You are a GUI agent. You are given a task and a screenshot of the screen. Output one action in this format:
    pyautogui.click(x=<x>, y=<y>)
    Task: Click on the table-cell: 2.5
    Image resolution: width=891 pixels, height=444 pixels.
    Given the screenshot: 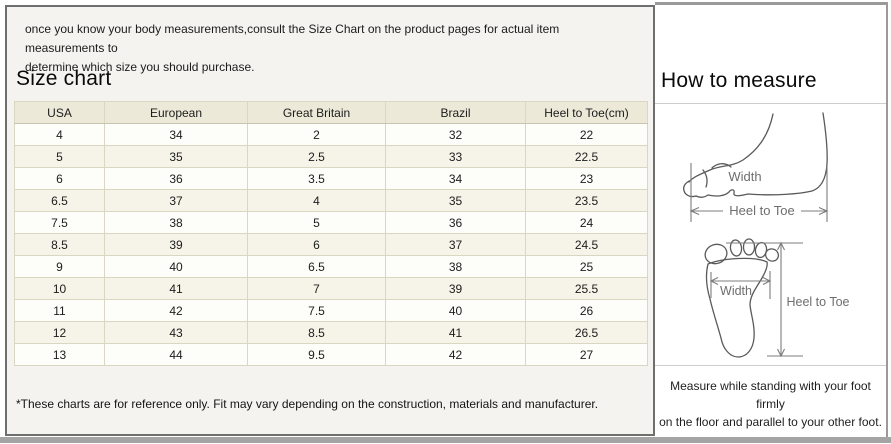 What is the action you would take?
    pyautogui.click(x=316, y=156)
    